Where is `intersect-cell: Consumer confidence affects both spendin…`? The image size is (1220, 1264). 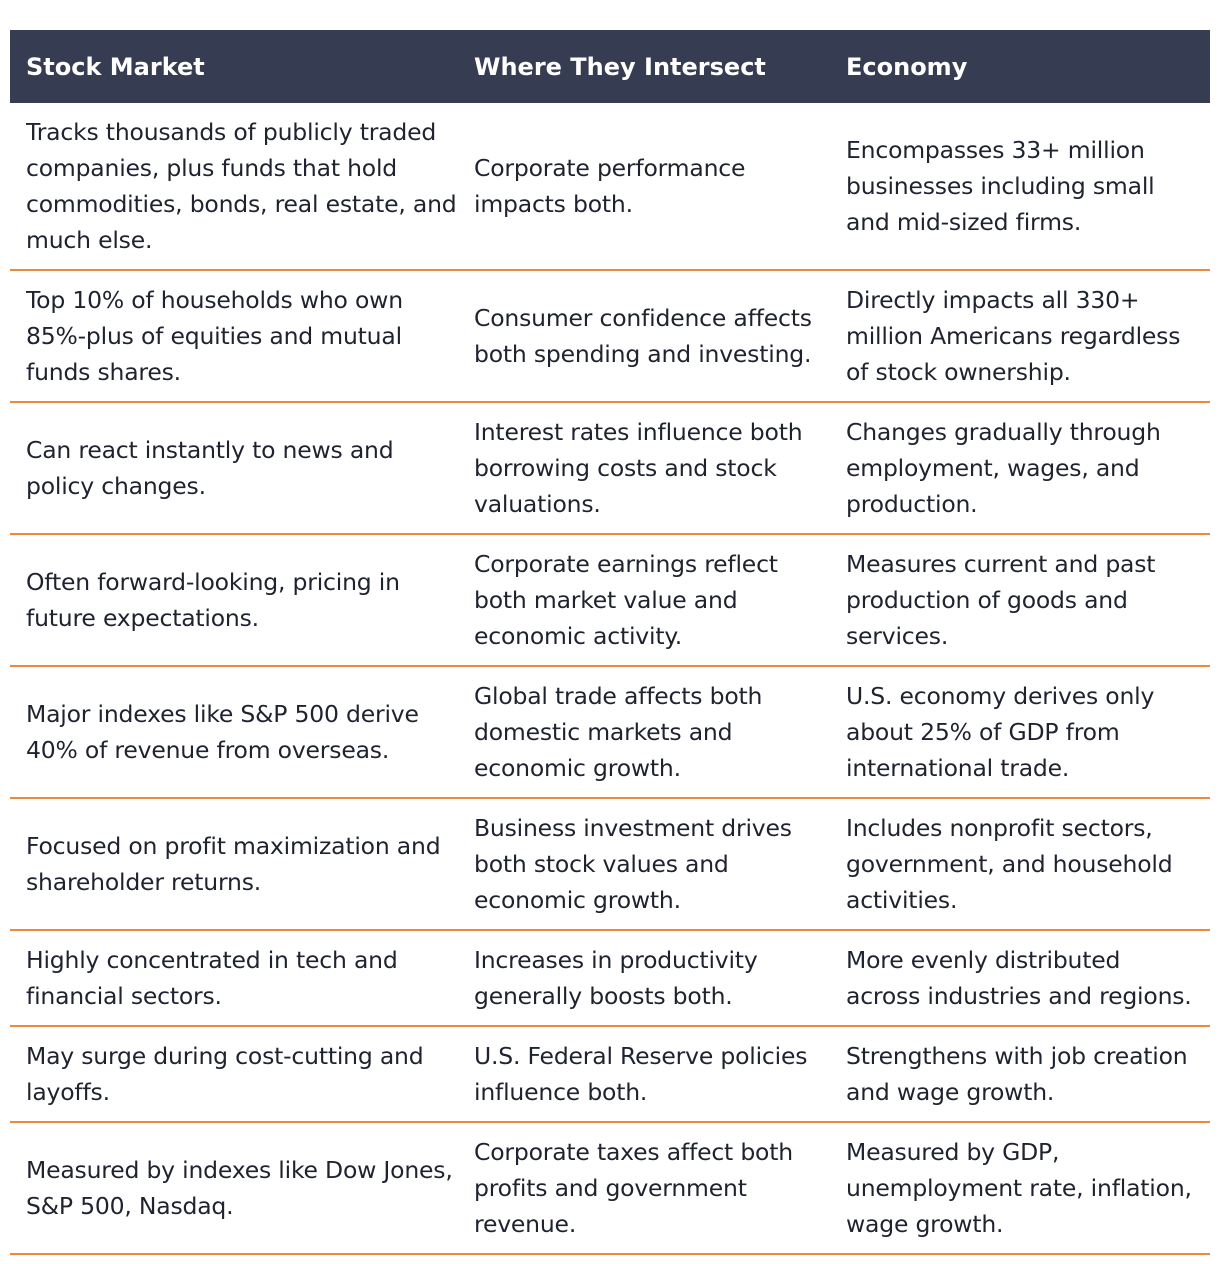 intersect-cell: Consumer confidence affects both spendin… is located at coordinates (643, 336).